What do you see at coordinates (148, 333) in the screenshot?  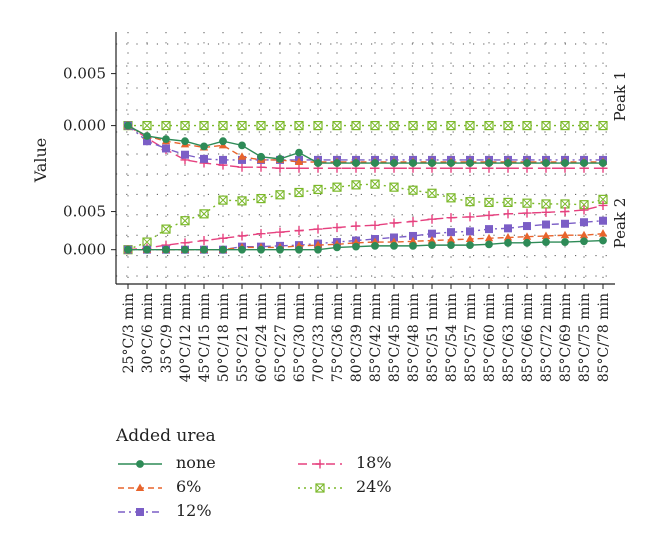 I see `x-tick-label: 30°C/6 min` at bounding box center [148, 333].